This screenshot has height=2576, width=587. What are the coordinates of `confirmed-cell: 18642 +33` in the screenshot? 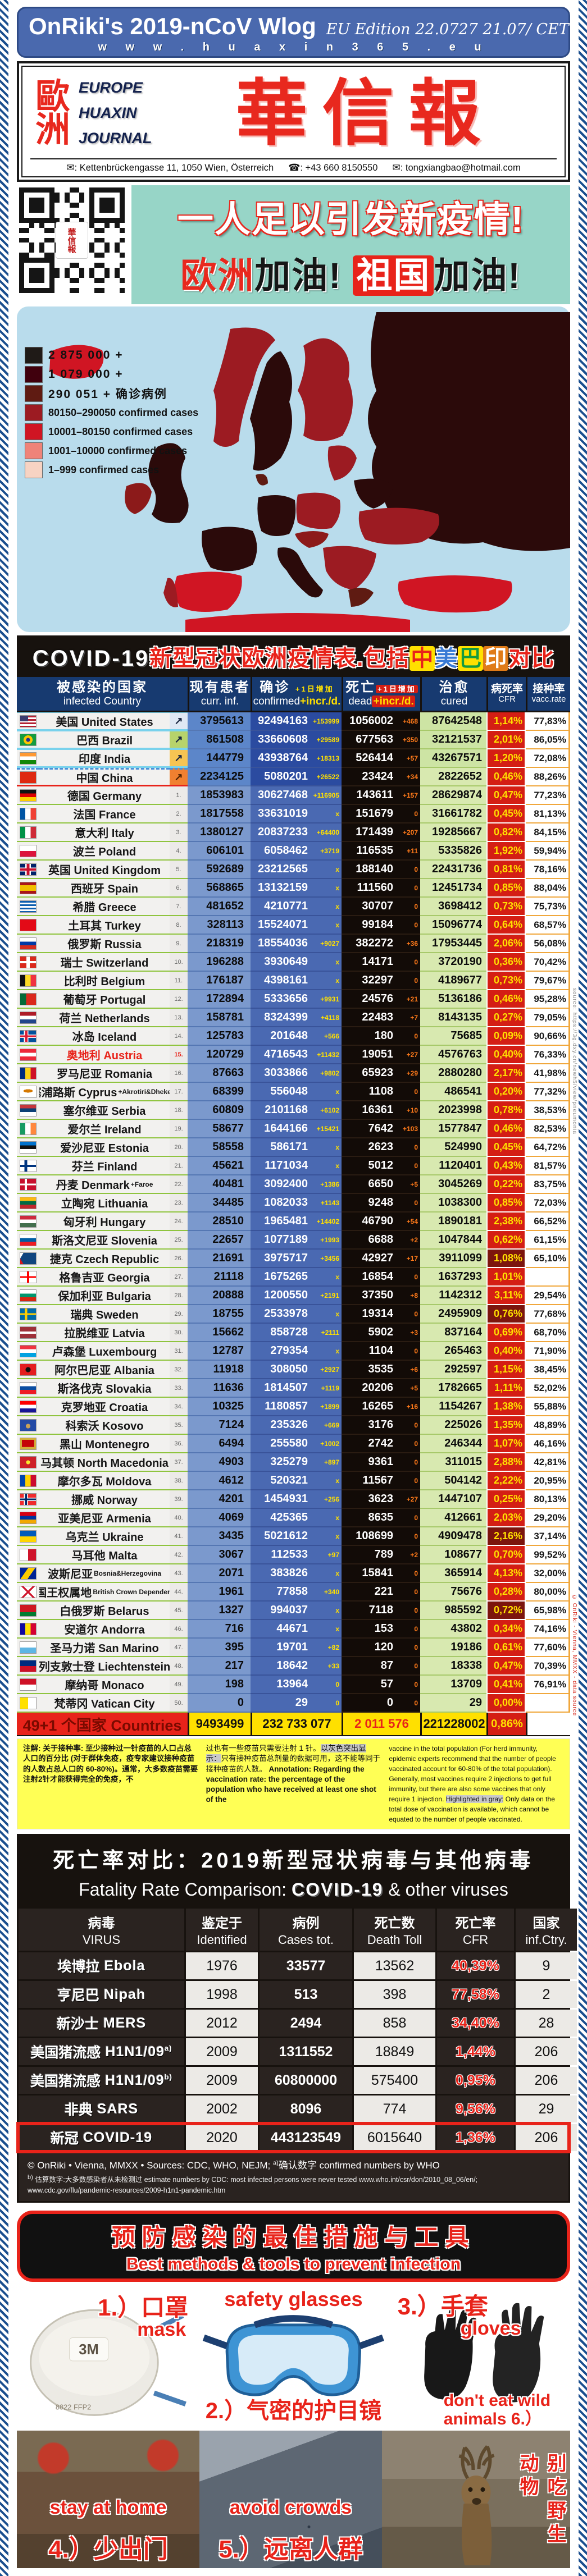 It's located at (296, 1666).